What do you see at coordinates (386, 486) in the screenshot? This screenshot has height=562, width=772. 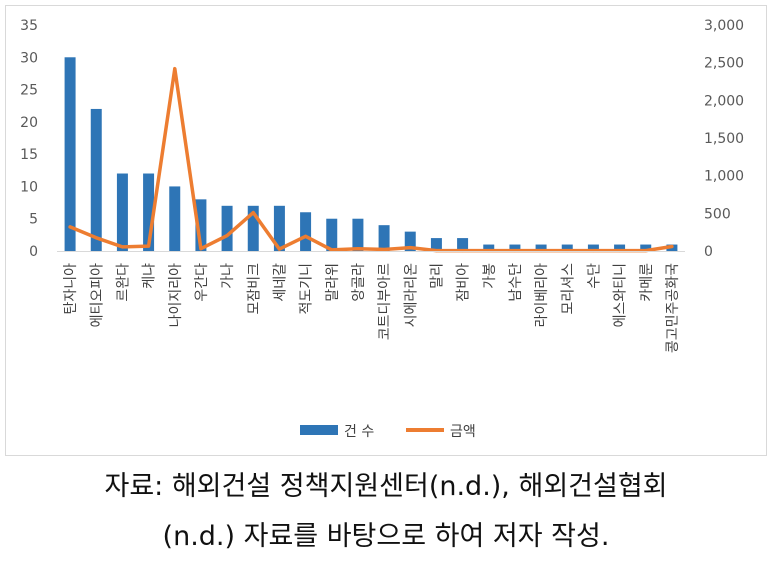 I see `source-line-1: 자료: 해외건설 정책지원센터(n.d.), 해외건설협회` at bounding box center [386, 486].